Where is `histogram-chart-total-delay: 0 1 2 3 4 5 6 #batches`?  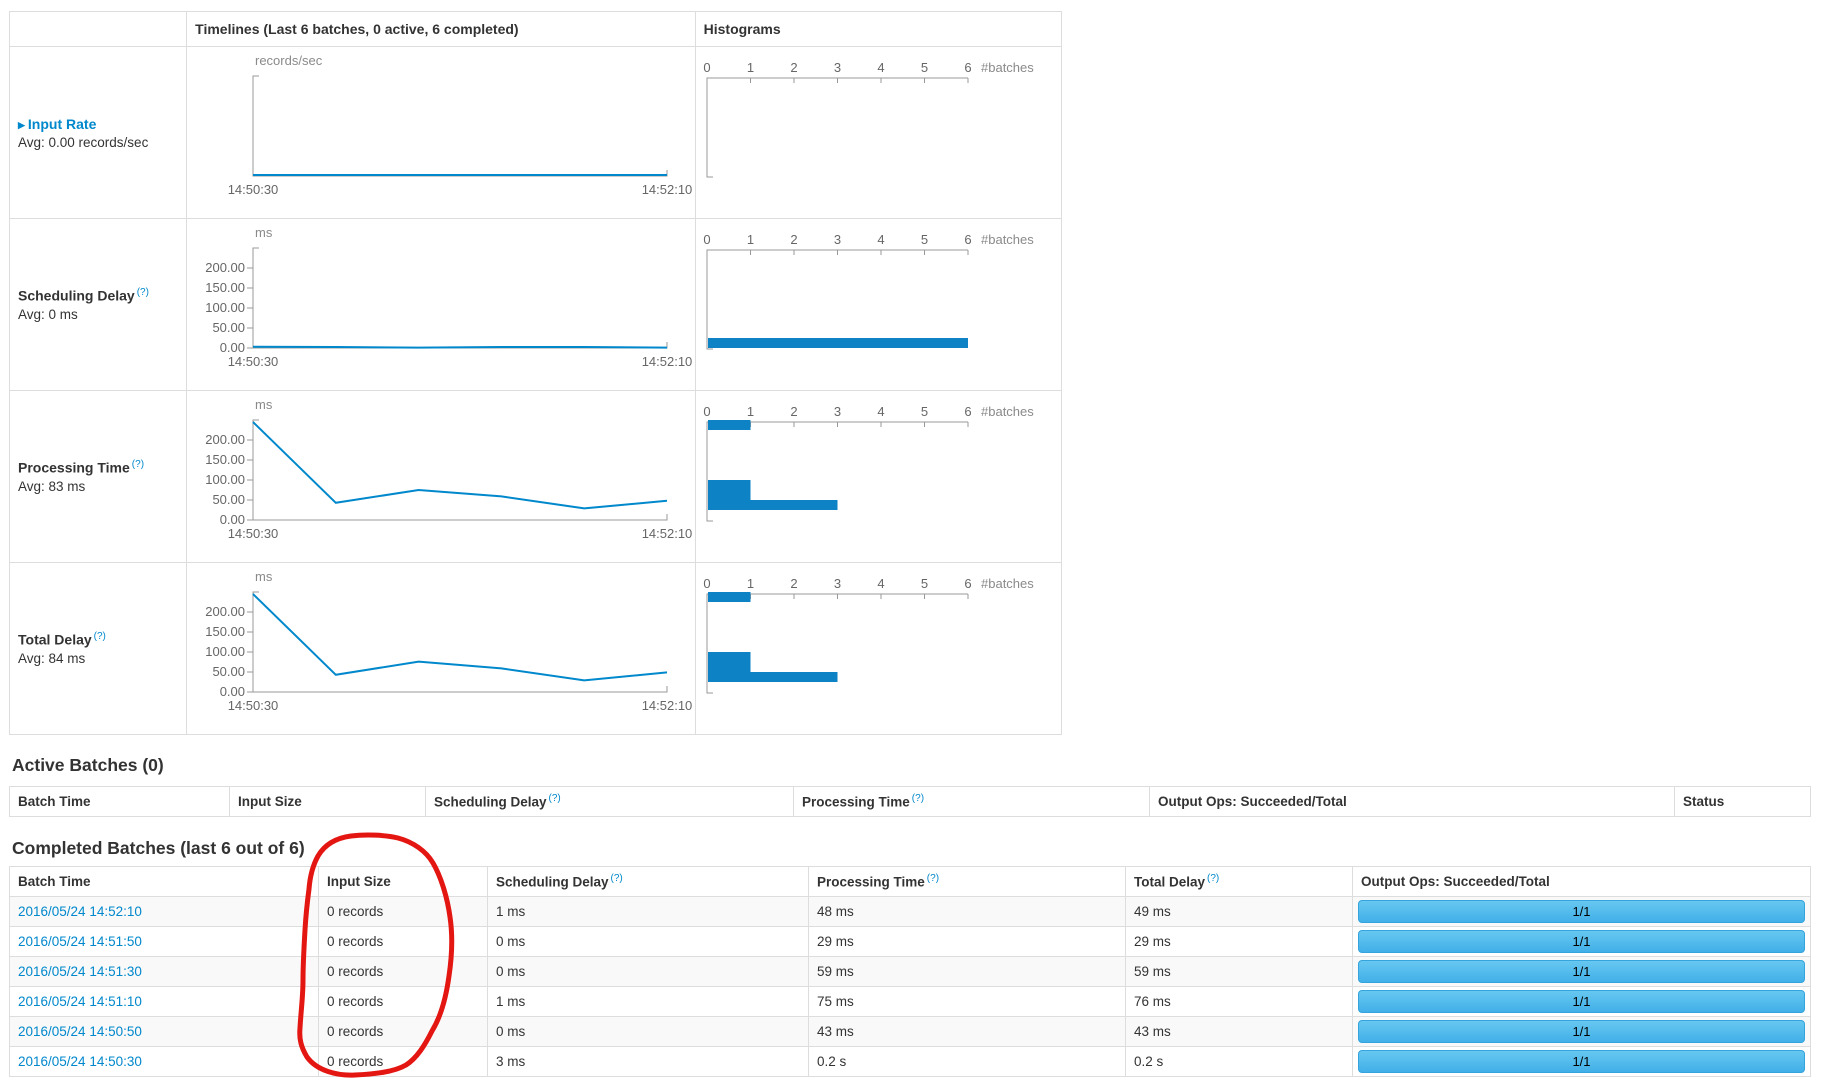 histogram-chart-total-delay: 0 1 2 3 4 5 6 #batches is located at coordinates (868, 635).